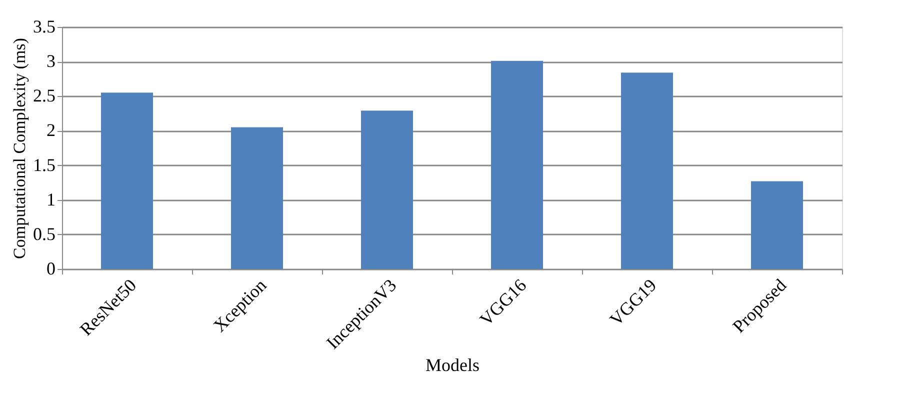  What do you see at coordinates (51, 61) in the screenshot?
I see `y-tick-label: 3` at bounding box center [51, 61].